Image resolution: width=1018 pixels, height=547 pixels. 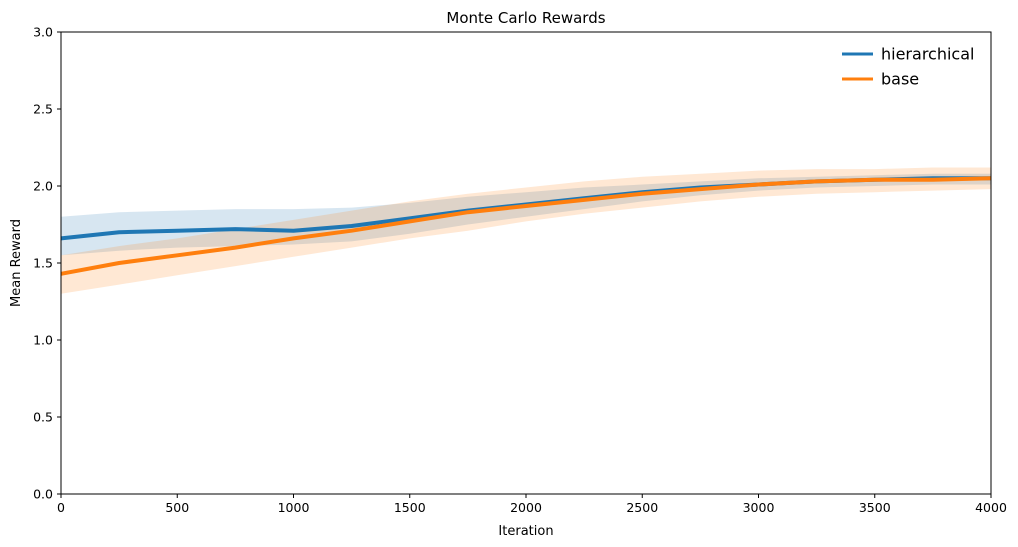 I want to click on x-tick-label: 2500, so click(x=642, y=507).